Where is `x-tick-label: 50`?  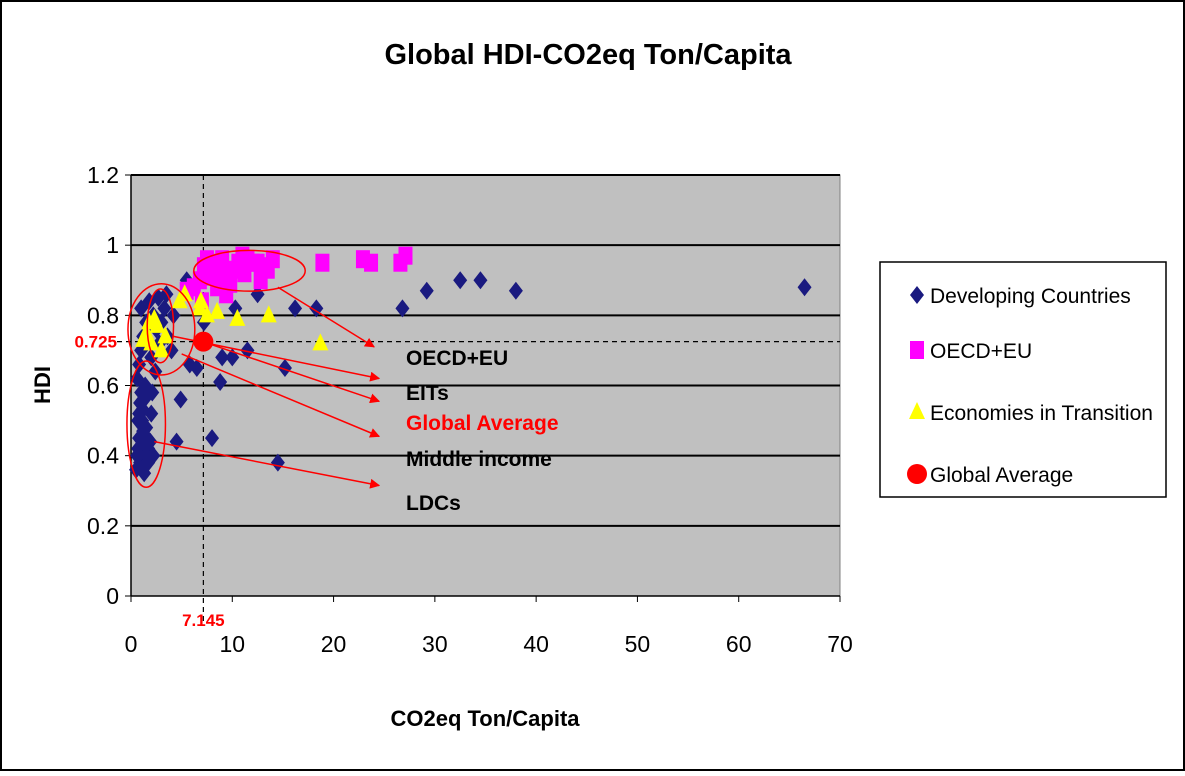 x-tick-label: 50 is located at coordinates (638, 644).